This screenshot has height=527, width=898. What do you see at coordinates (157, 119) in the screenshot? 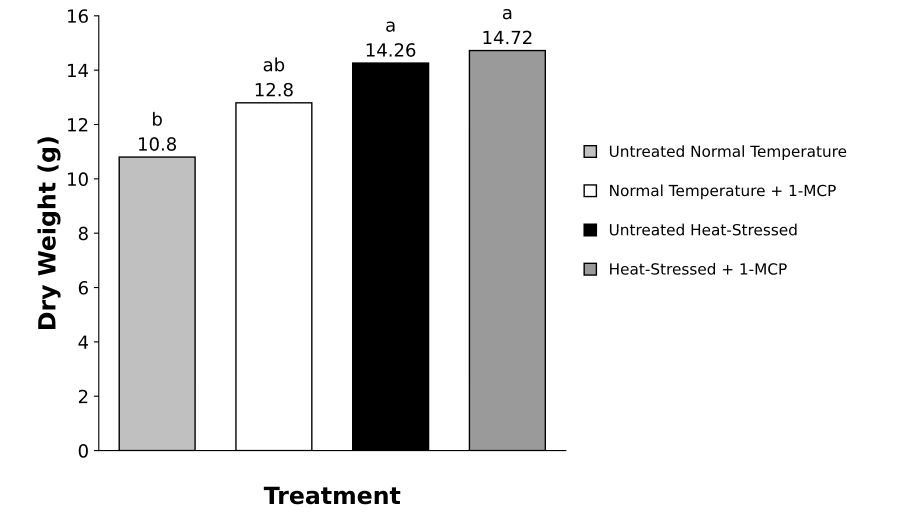
I see `annotation: b` at bounding box center [157, 119].